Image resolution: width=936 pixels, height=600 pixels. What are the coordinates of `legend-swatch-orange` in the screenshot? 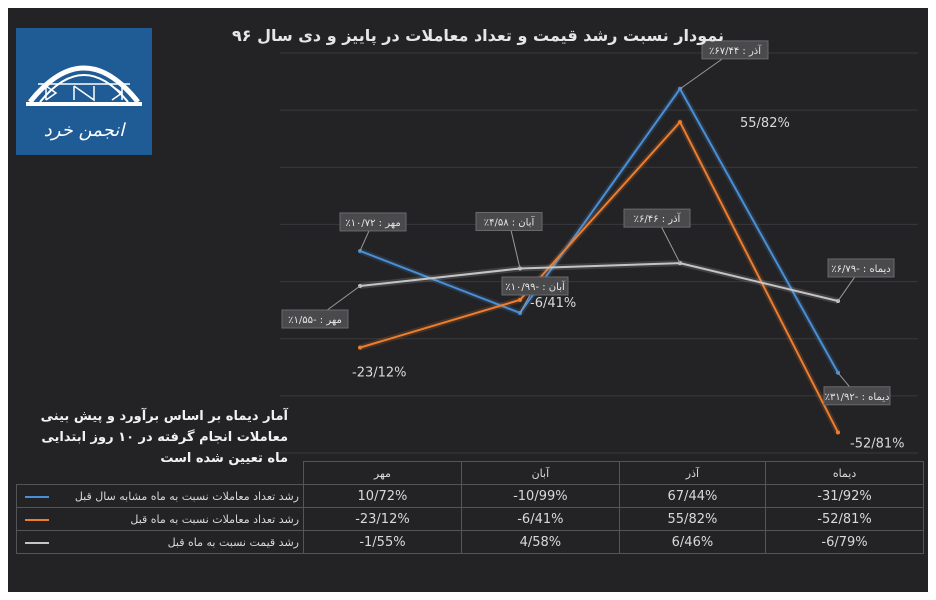 It's located at (37, 520).